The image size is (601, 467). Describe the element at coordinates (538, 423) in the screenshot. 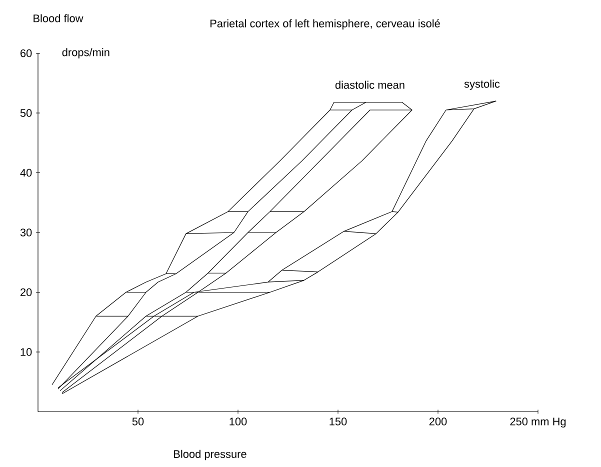

I see `x-tick-label: 250 mm Hg` at that location.